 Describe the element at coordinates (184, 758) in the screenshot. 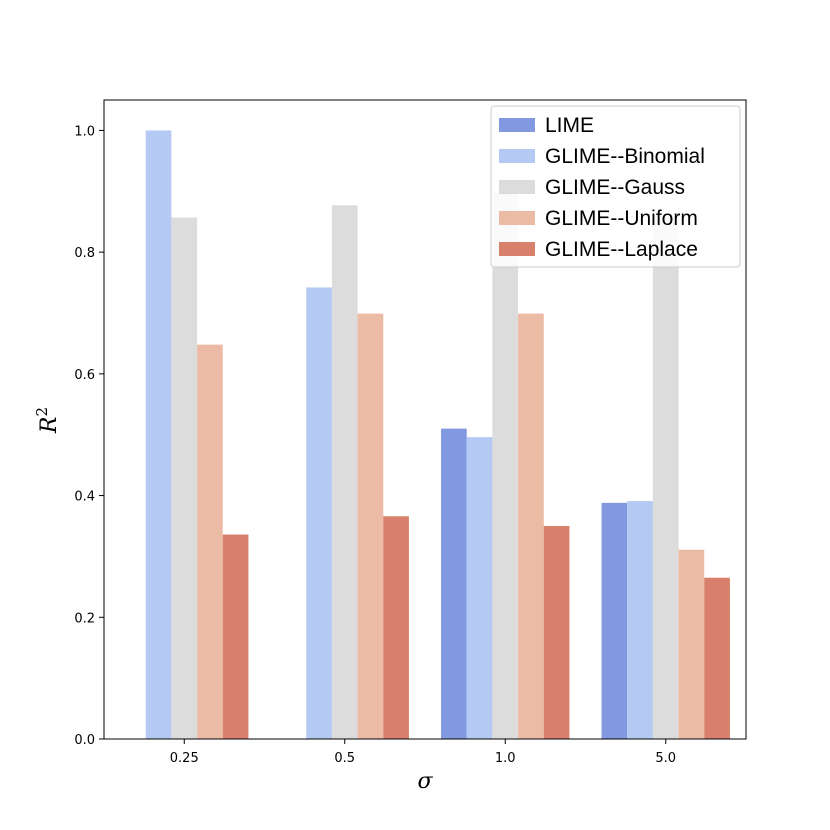

I see `x-tick-label: 0.25` at that location.